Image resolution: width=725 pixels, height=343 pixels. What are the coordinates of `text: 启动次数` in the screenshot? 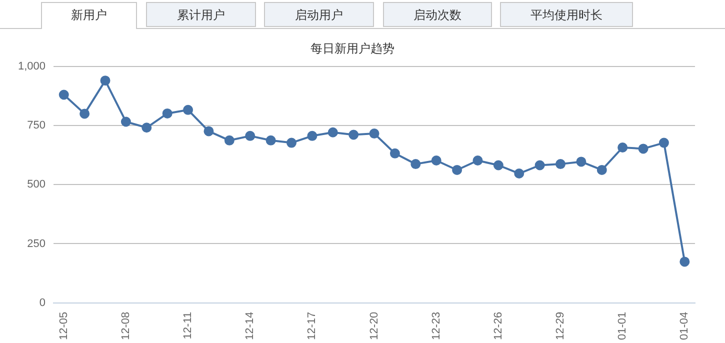 It's located at (437, 14).